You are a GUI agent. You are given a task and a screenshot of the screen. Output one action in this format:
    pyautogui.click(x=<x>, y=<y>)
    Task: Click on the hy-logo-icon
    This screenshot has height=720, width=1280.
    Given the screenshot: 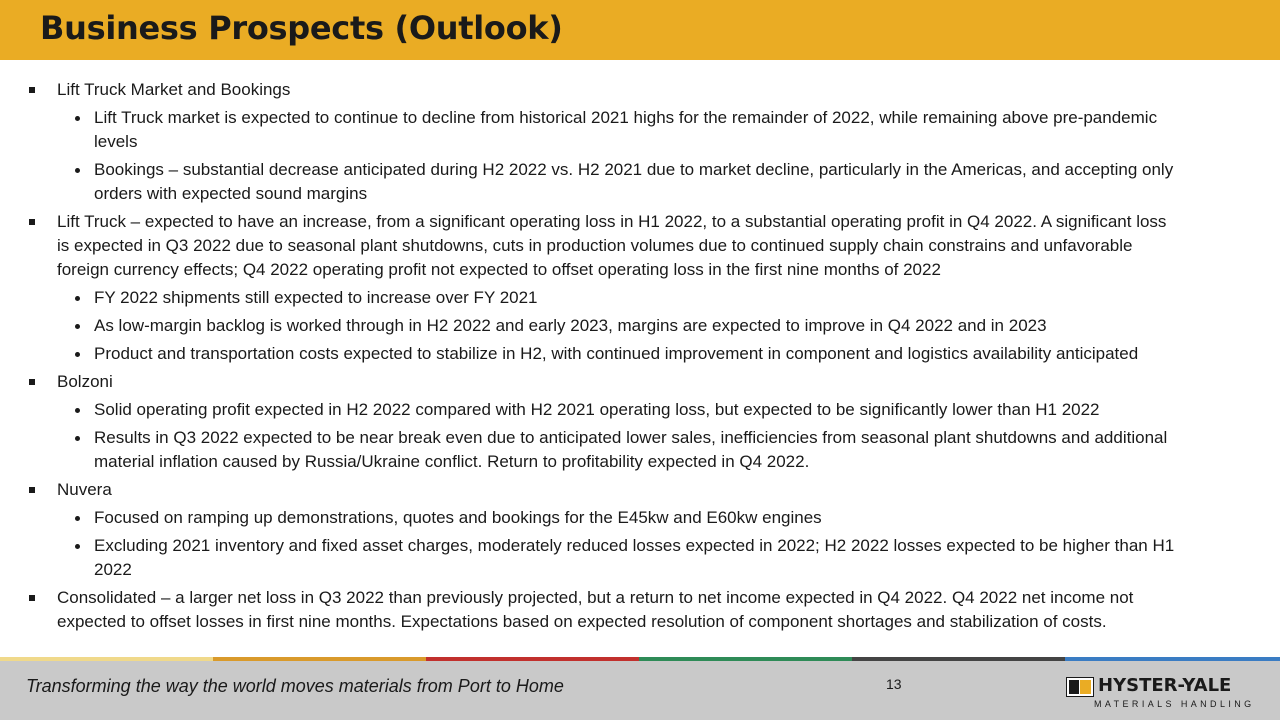 What is the action you would take?
    pyautogui.click(x=1080, y=687)
    